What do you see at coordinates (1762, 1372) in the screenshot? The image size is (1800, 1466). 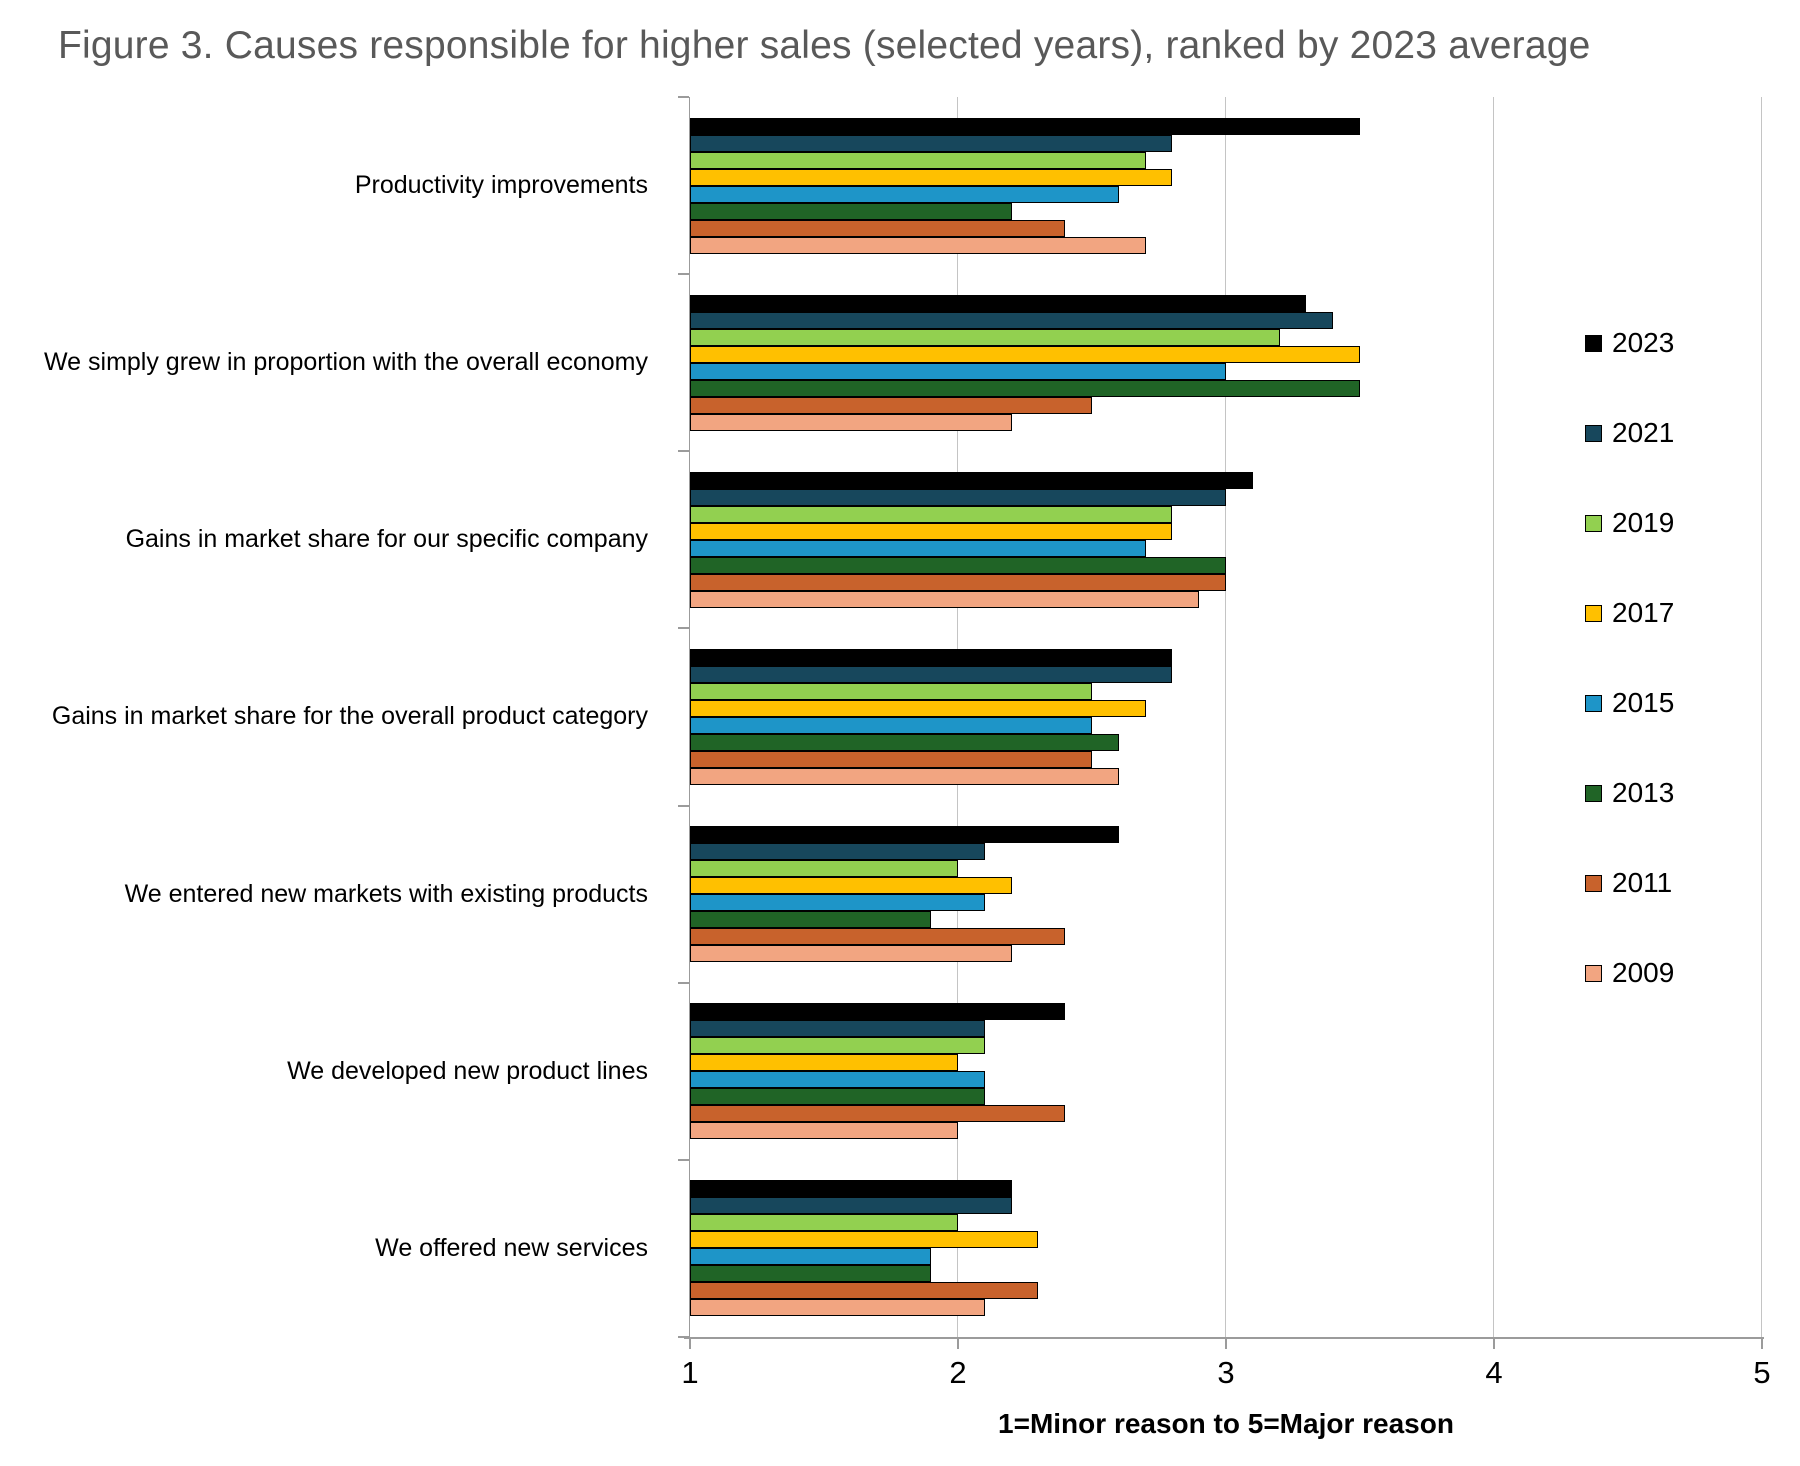 I see `value-axis-tick-label: 5` at bounding box center [1762, 1372].